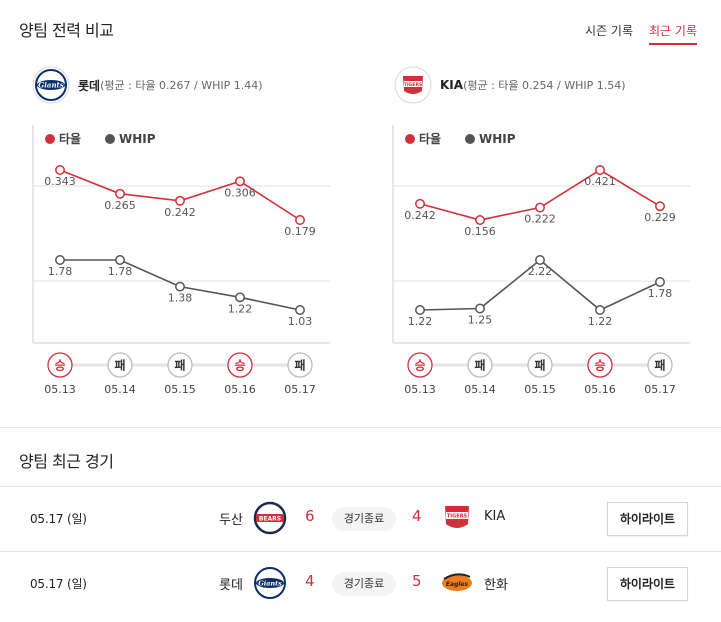  I want to click on team-avg-kia: (평균 : 타율 0.254 / WHIP 1.54), so click(544, 85).